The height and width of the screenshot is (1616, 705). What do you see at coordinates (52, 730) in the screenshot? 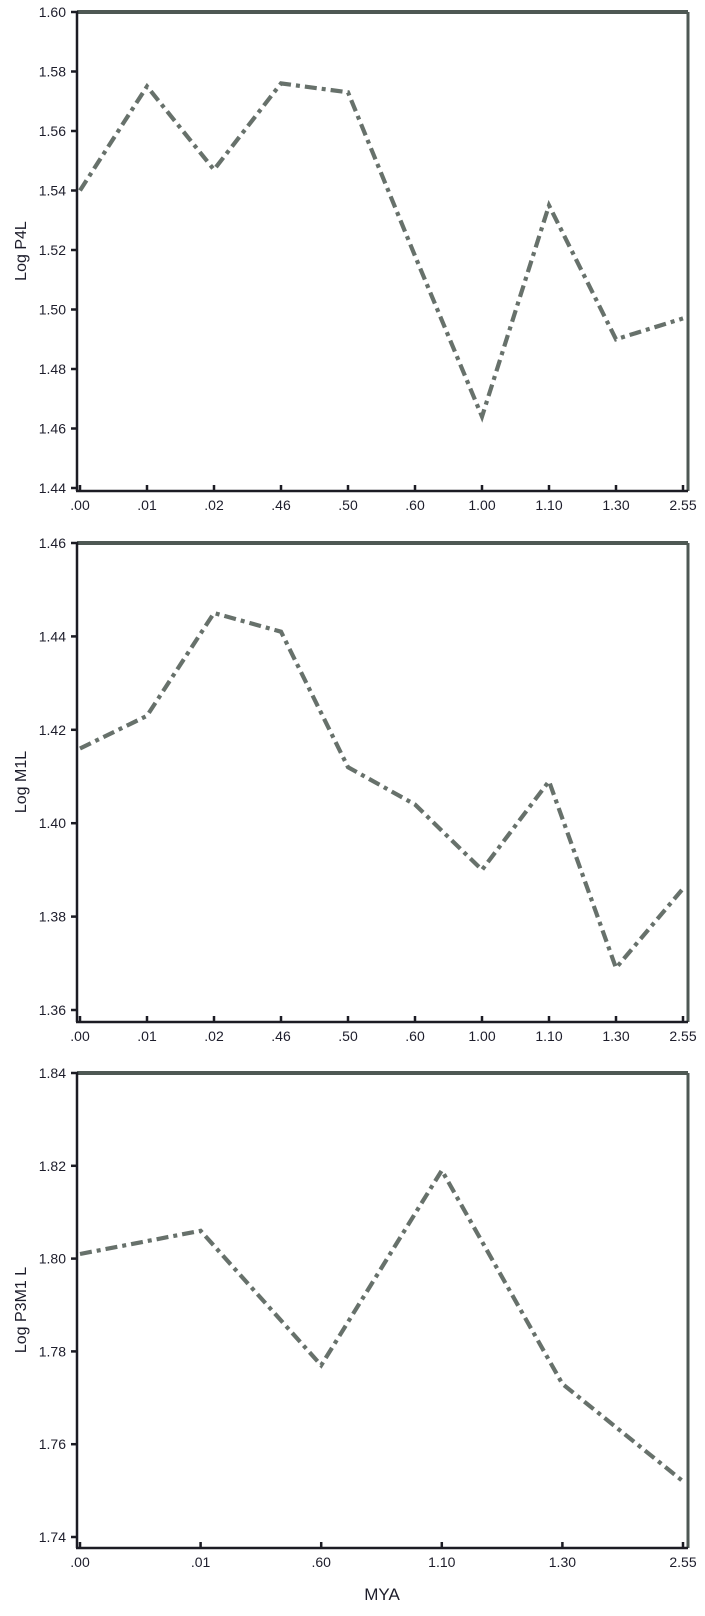
I see `y-tick-label: 1.42` at bounding box center [52, 730].